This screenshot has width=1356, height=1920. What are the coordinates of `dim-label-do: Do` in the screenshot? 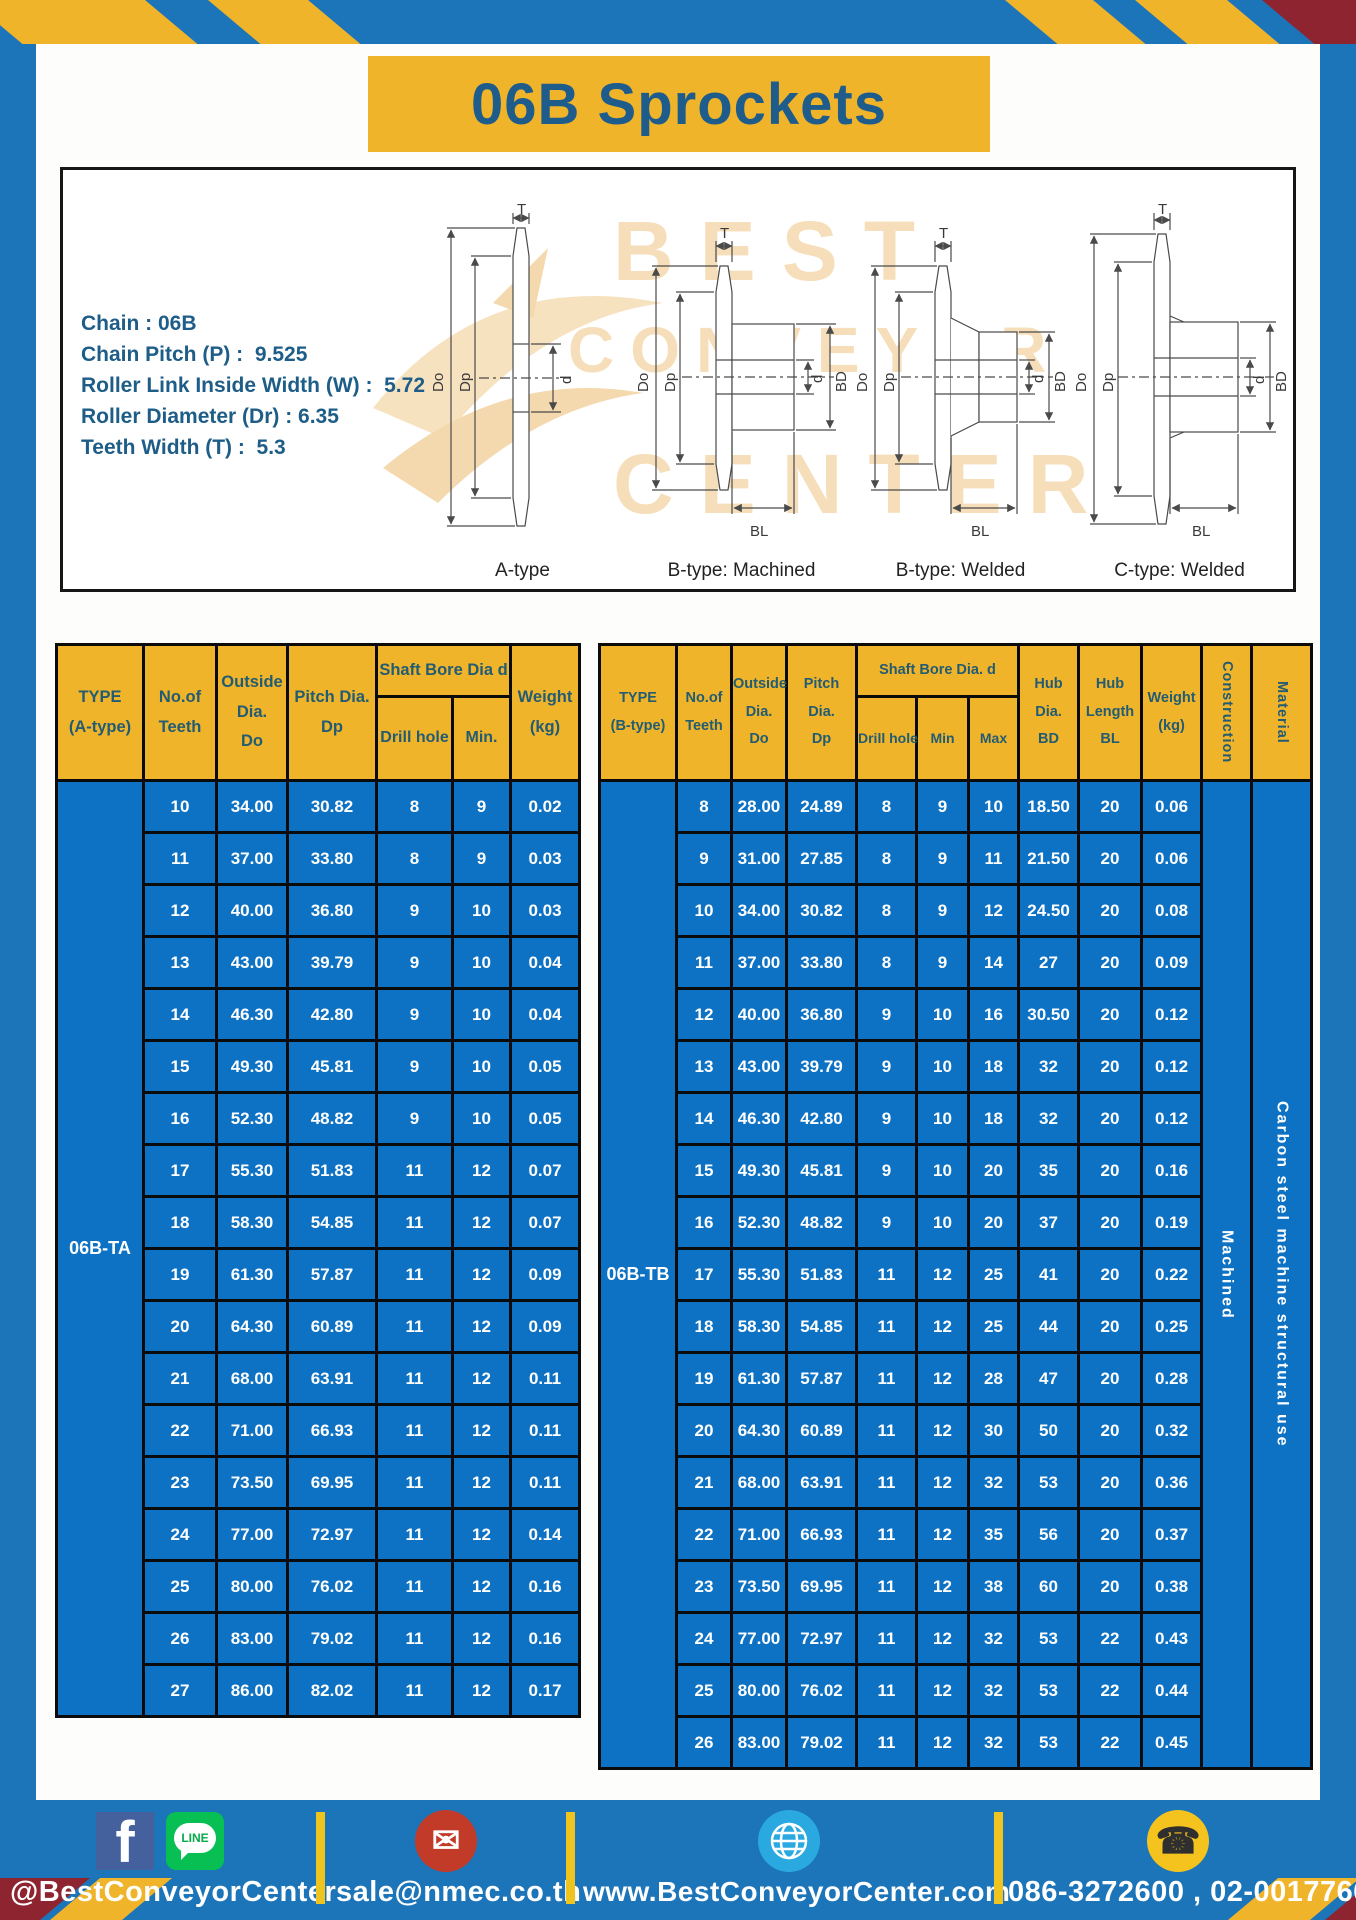 It's located at (438, 382).